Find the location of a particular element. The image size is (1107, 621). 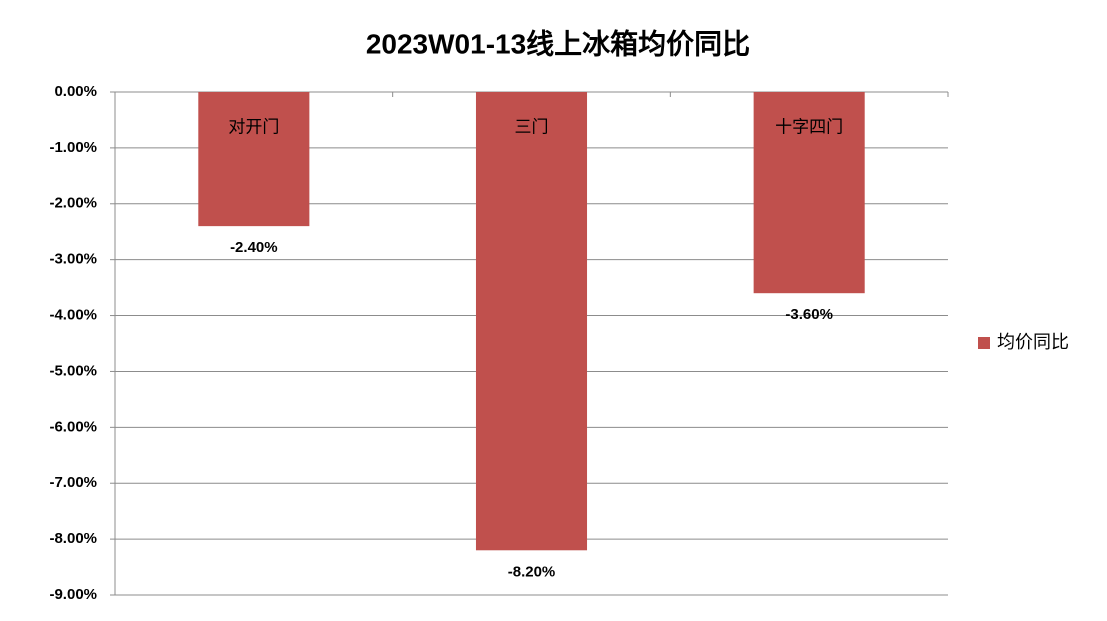

y-tick-label: -5.00% is located at coordinates (73, 370).